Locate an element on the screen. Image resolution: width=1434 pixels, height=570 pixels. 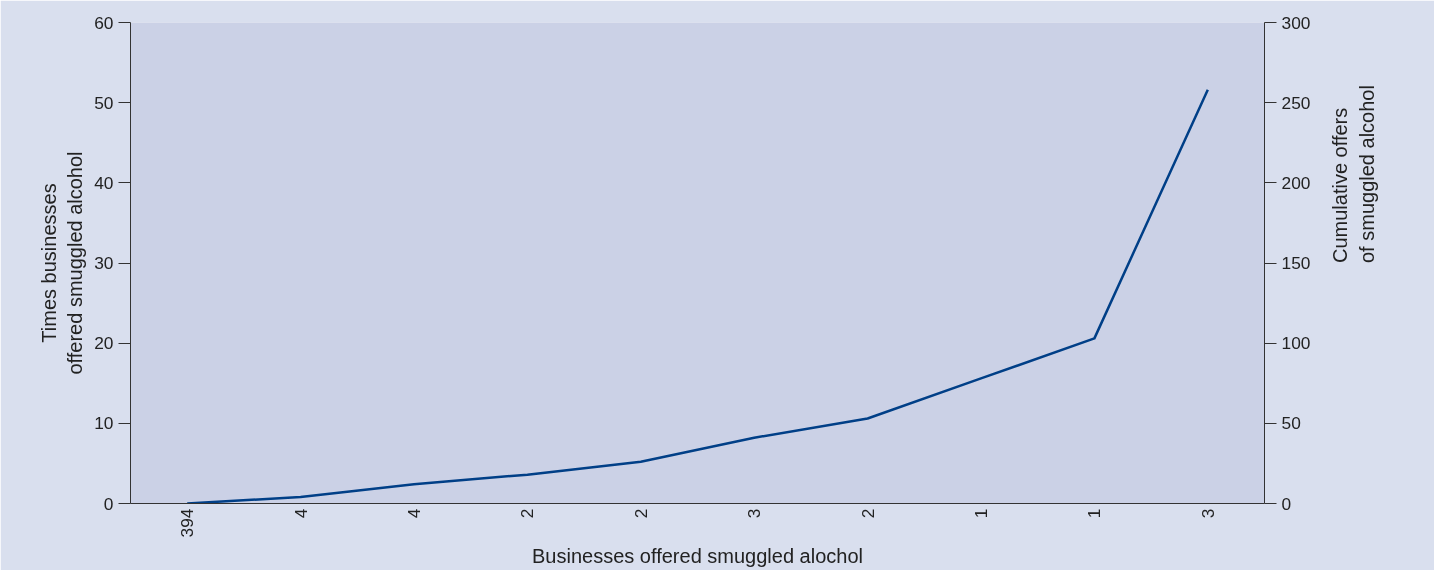
y2-tick-label: 200 is located at coordinates (1296, 182).